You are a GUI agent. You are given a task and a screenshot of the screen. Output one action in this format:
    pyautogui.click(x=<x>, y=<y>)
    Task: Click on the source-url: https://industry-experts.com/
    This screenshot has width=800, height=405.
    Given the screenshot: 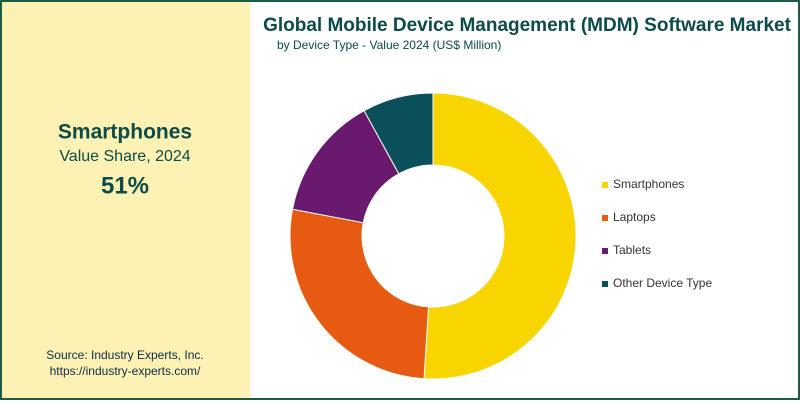 What is the action you would take?
    pyautogui.click(x=125, y=371)
    